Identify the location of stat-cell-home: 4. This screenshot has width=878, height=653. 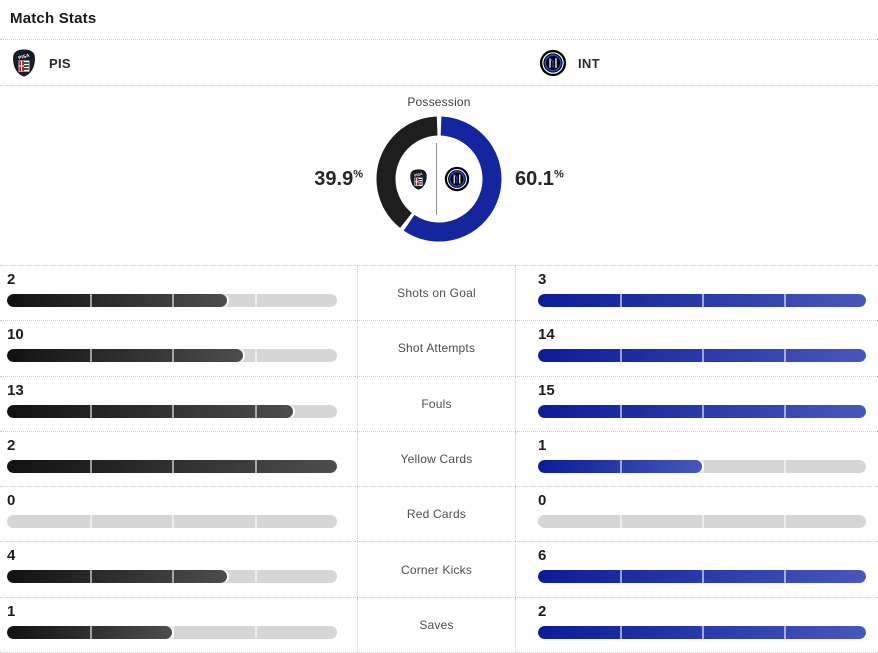
(178, 569).